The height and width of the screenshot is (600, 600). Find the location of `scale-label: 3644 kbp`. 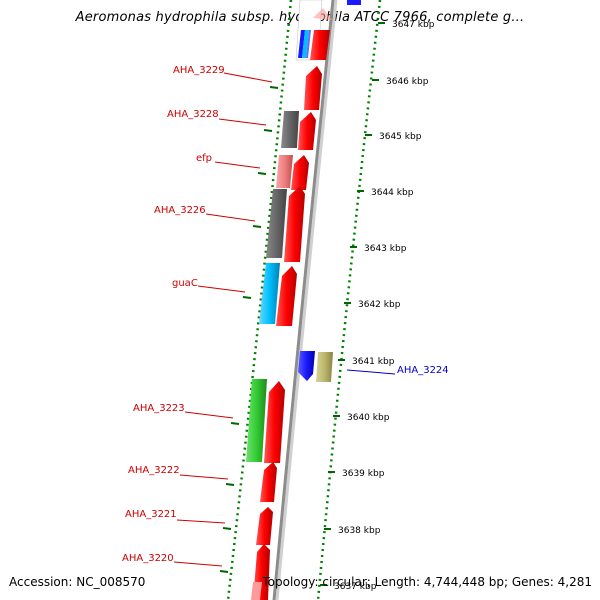

scale-label: 3644 kbp is located at coordinates (392, 193).